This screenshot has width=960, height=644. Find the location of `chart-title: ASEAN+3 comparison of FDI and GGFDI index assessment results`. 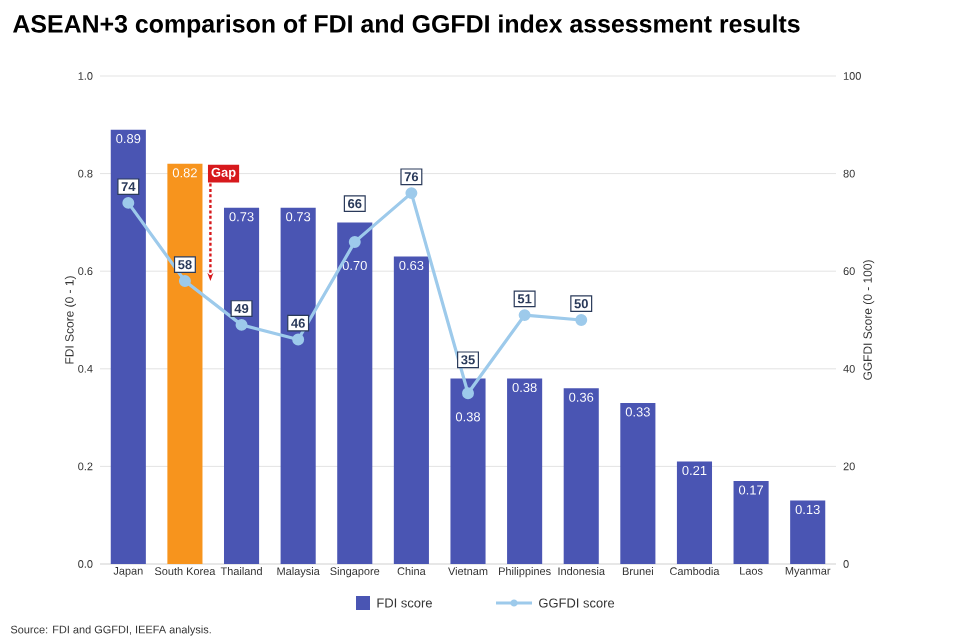

chart-title: ASEAN+3 comparison of FDI and GGFDI index assessment results is located at coordinates (406, 26).